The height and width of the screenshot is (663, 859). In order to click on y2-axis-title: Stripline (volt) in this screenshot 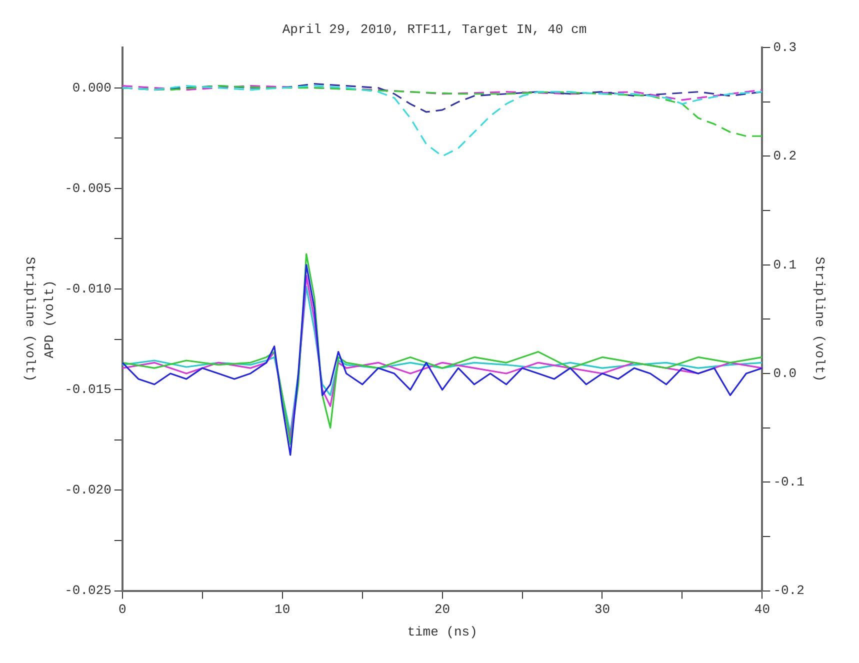, I will do `click(819, 319)`.